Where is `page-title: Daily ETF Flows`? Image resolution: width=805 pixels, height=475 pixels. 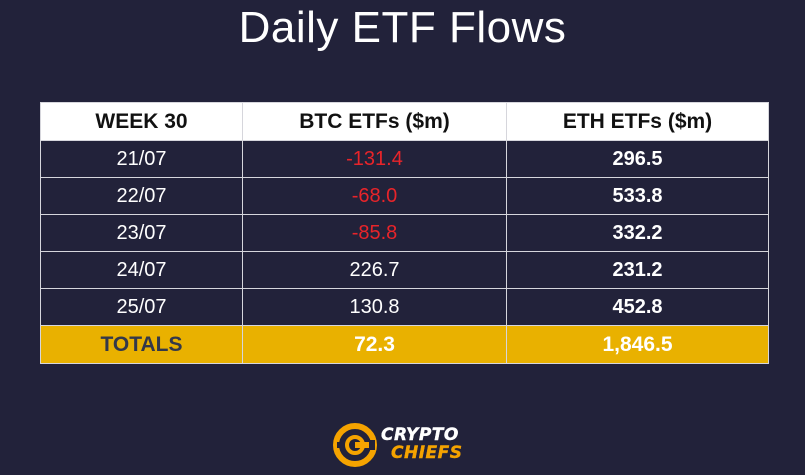
page-title: Daily ETF Flows is located at coordinates (402, 27).